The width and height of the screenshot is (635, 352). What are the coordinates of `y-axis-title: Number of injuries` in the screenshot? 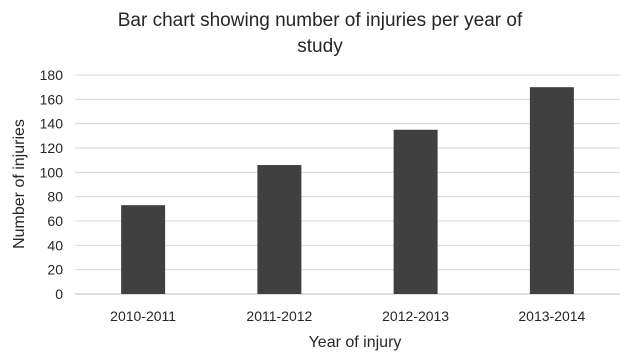 It's located at (19, 184).